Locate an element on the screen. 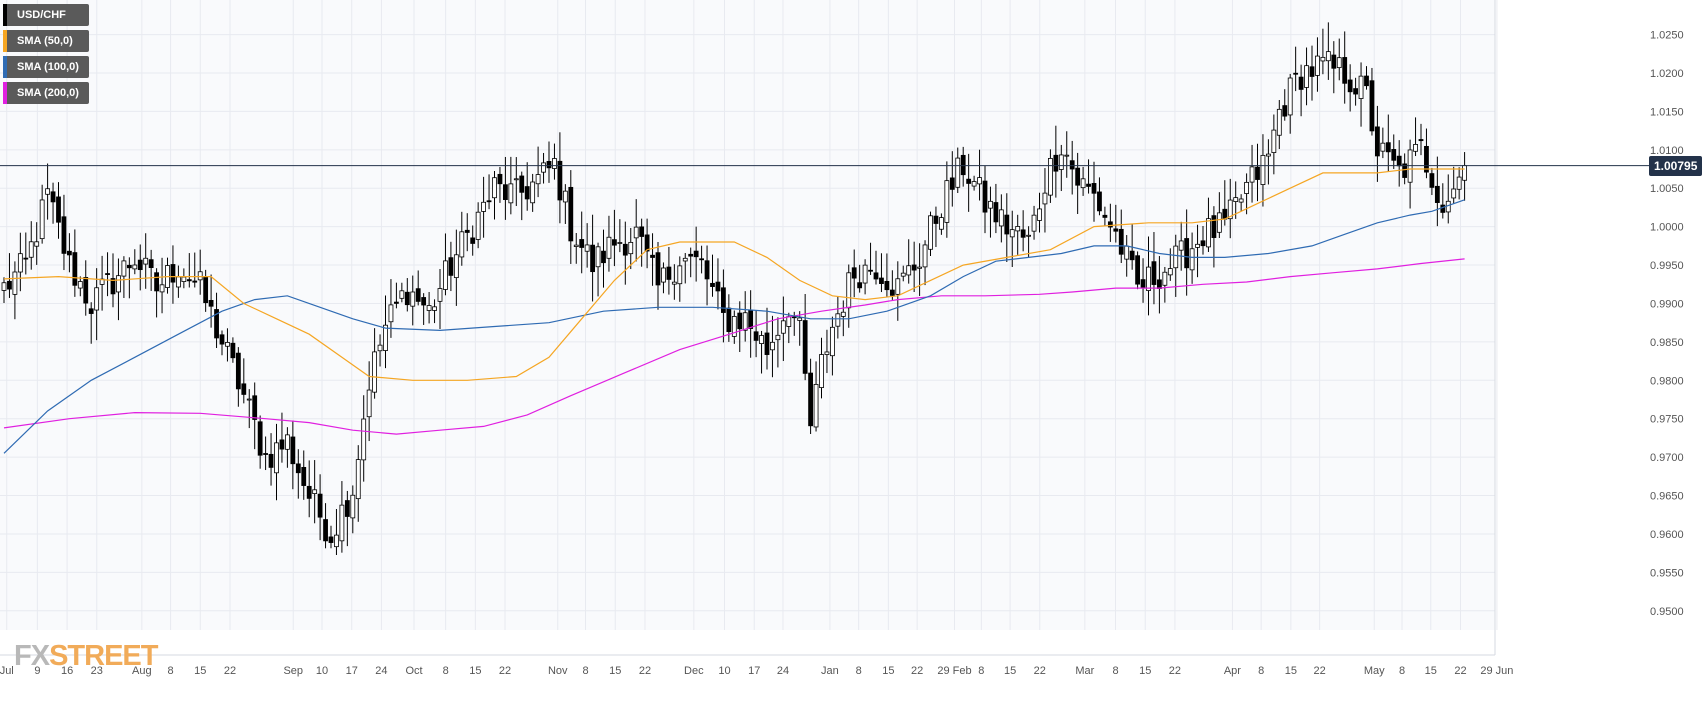 Image resolution: width=1707 pixels, height=717 pixels. legend-item-sma200: SMA (200,0) is located at coordinates (46, 93).